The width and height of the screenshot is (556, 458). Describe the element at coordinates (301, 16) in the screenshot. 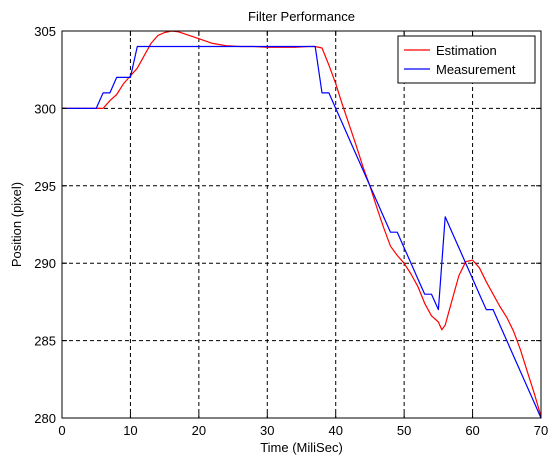

I see `chart-title: Filter Performance` at that location.